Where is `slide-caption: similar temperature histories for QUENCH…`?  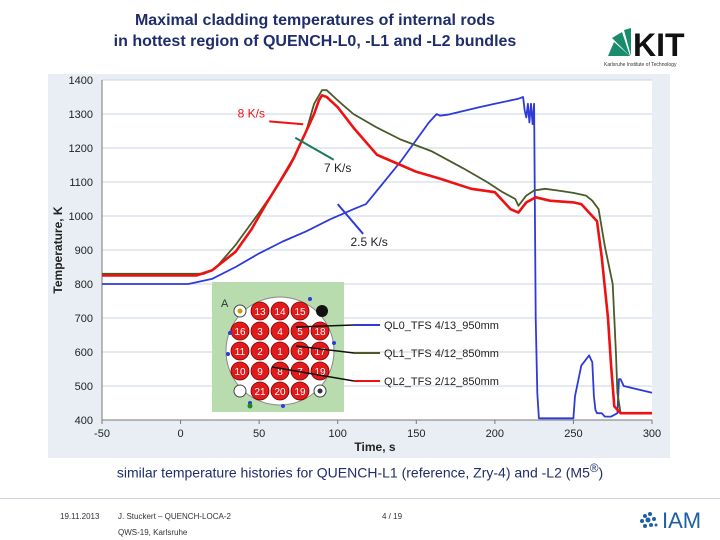 slide-caption: similar temperature histories for QUENCH… is located at coordinates (360, 471).